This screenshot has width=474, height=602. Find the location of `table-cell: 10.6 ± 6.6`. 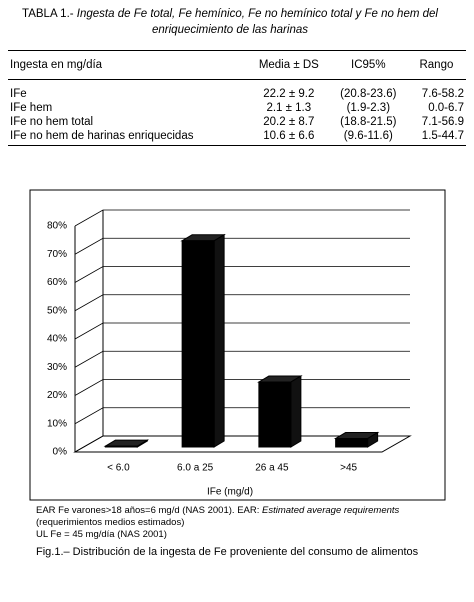

table-cell: 10.6 ± 6.6 is located at coordinates (288, 137).